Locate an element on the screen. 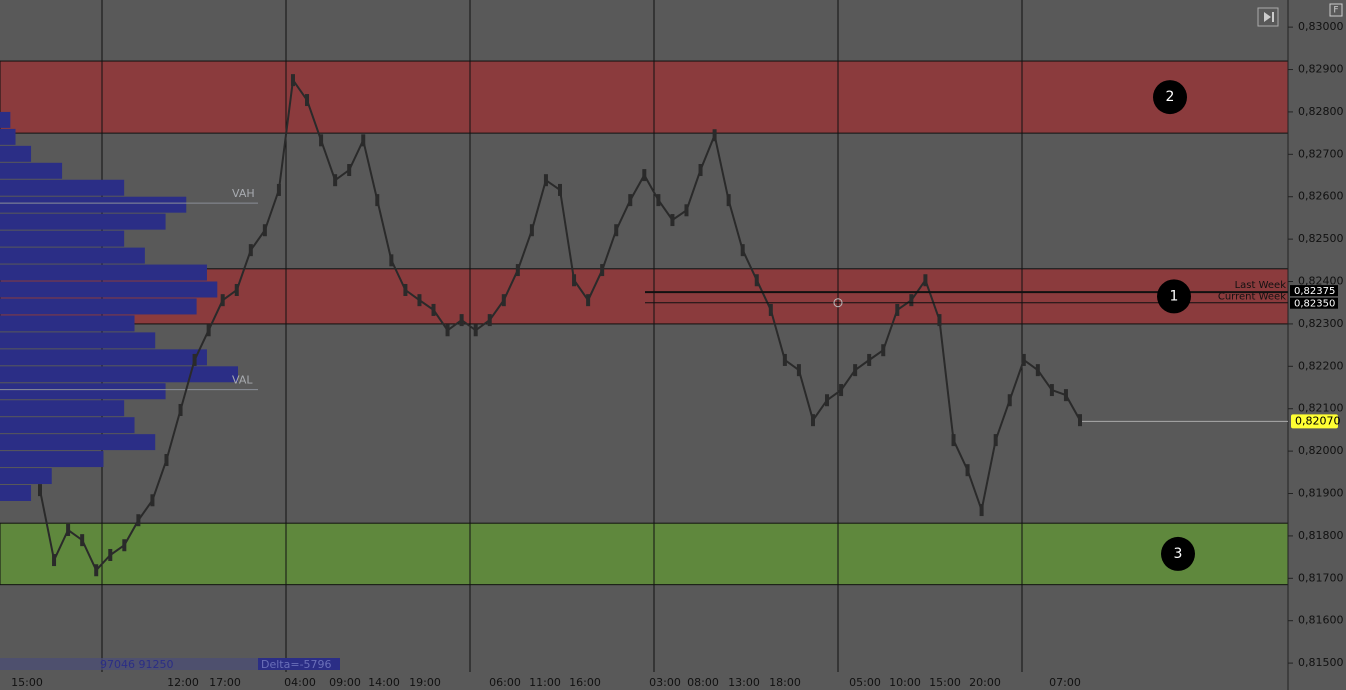 This screenshot has height=690, width=1346. x-tick-label: 06:00 is located at coordinates (505, 682).